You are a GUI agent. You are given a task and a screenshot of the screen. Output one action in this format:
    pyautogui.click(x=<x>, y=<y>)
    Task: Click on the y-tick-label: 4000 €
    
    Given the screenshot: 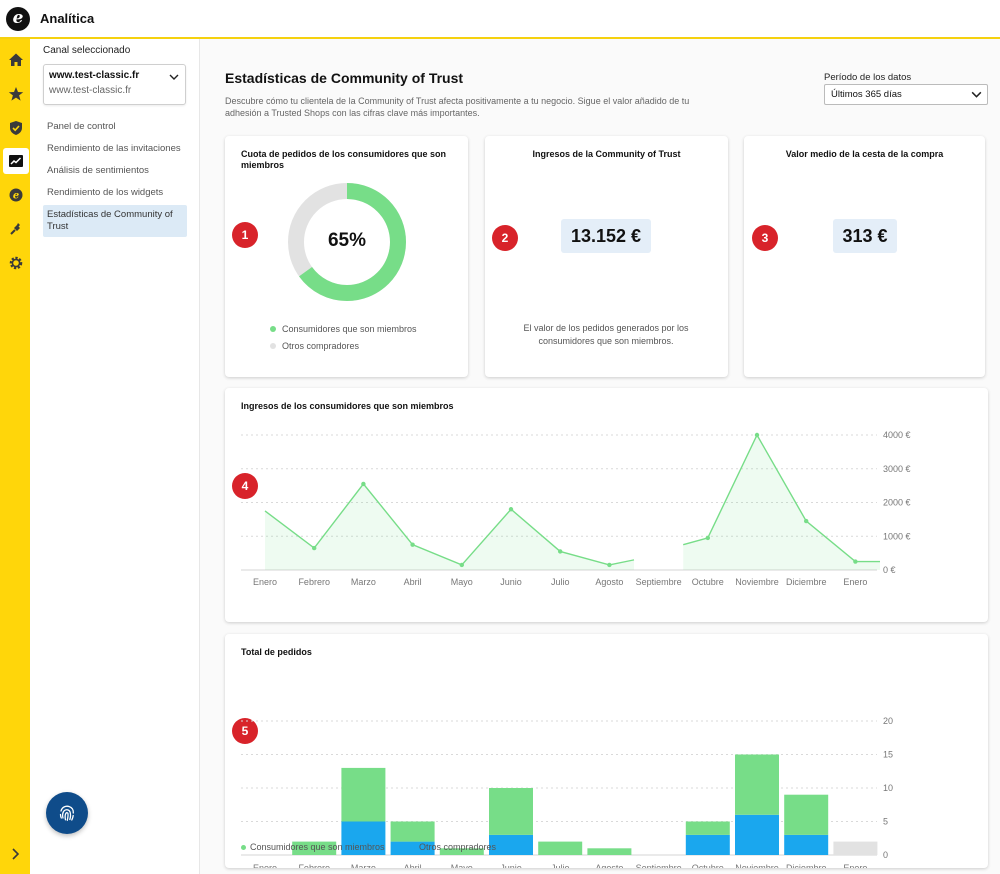 What is the action you would take?
    pyautogui.click(x=897, y=435)
    